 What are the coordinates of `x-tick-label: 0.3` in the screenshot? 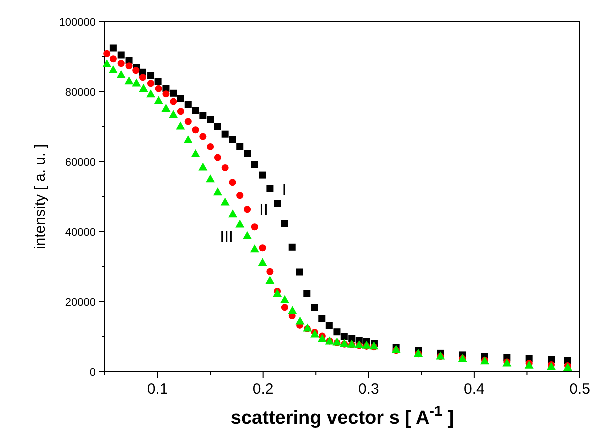 It's located at (369, 389).